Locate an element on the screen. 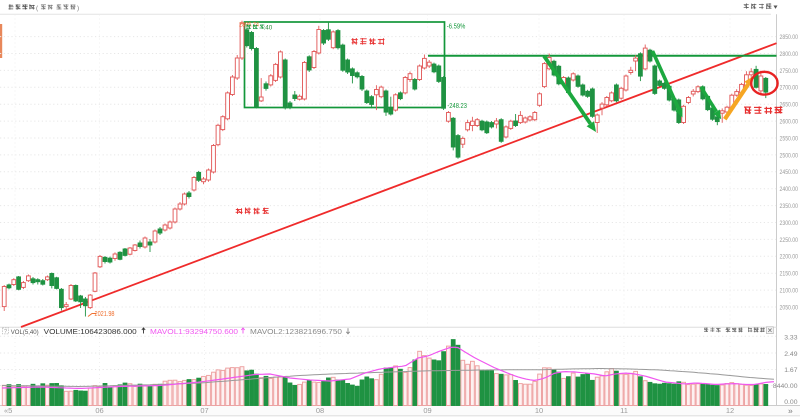 The height and width of the screenshot is (417, 800). svg-text: 2100.00 is located at coordinates (789, 291).